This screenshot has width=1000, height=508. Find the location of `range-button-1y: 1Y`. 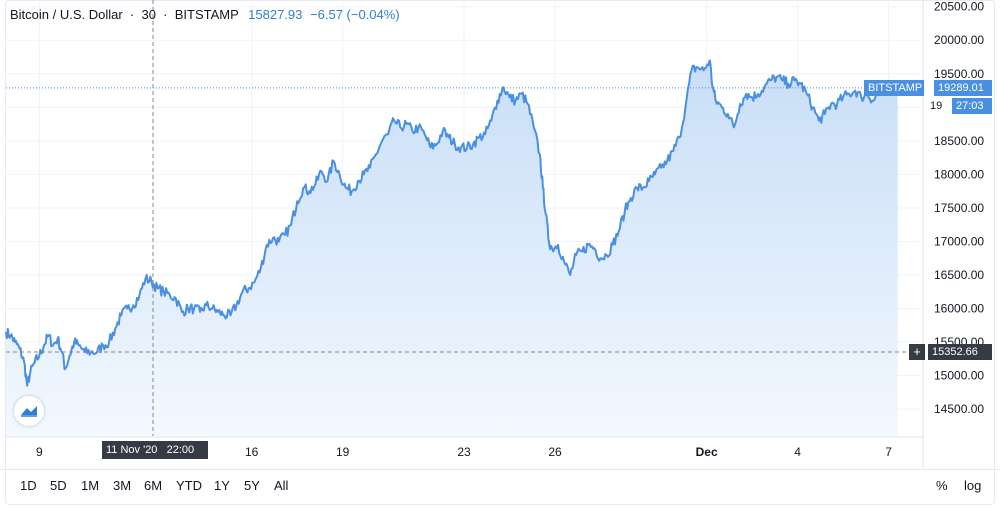

range-button-1y: 1Y is located at coordinates (222, 485).